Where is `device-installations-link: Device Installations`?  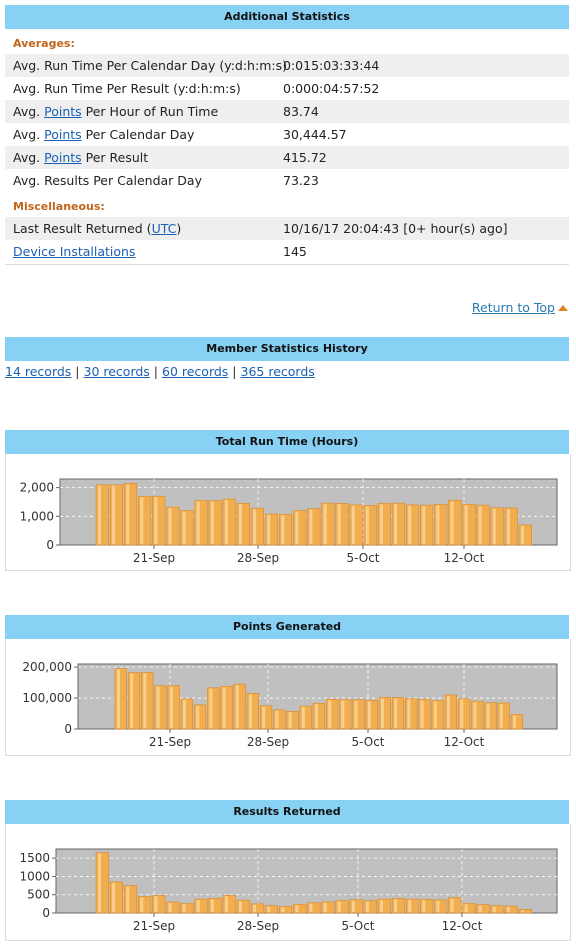 device-installations-link: Device Installations is located at coordinates (74, 251).